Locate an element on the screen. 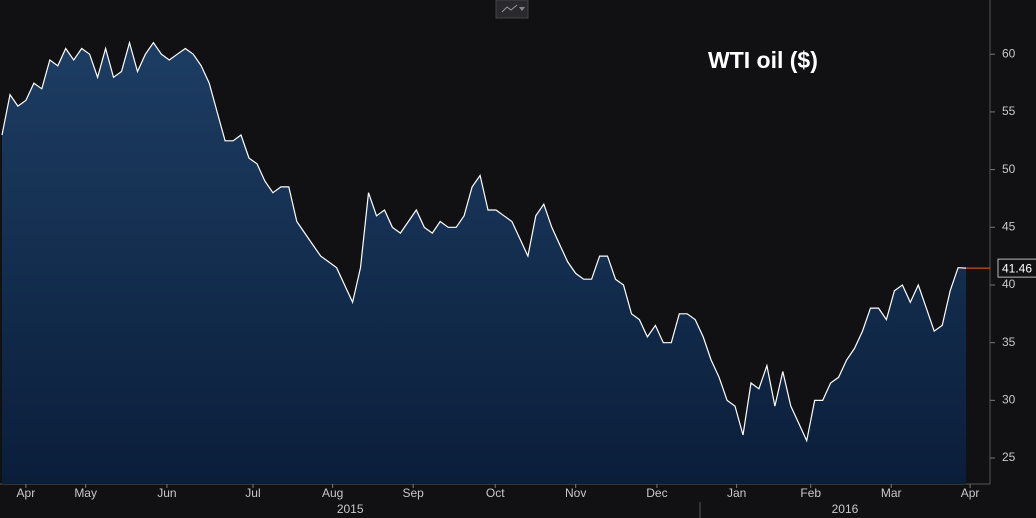  x-tick-label: Dec is located at coordinates (656, 493).